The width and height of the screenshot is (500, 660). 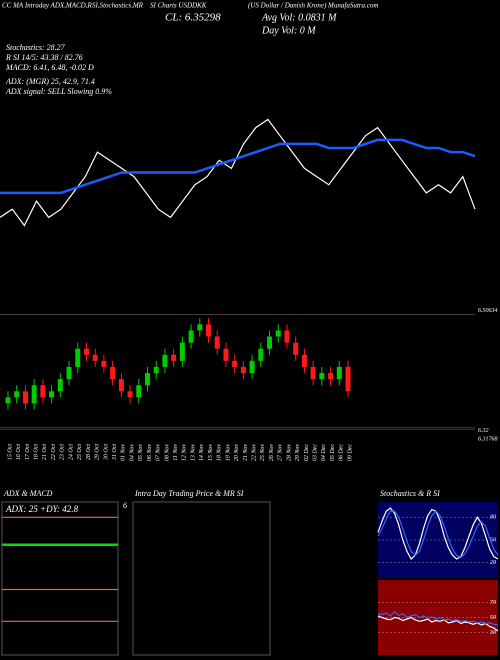 I want to click on header-text: MACD: 6.41, 6.48, -0.02 D, so click(x=49, y=67).